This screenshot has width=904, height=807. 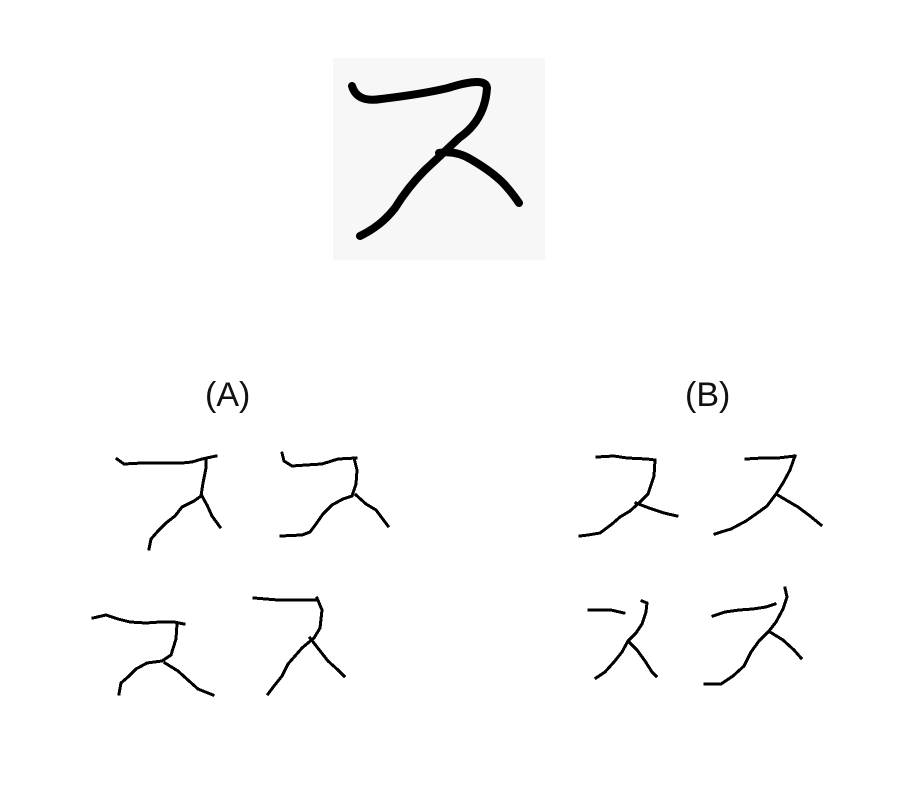 What do you see at coordinates (228, 395) in the screenshot?
I see `group-a-label: (A)` at bounding box center [228, 395].